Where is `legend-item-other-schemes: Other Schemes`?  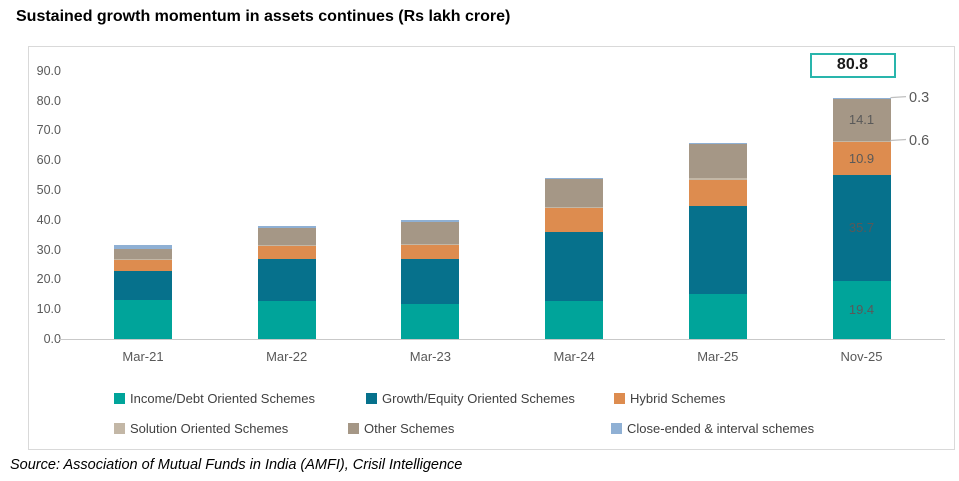 legend-item-other-schemes: Other Schemes is located at coordinates (401, 428).